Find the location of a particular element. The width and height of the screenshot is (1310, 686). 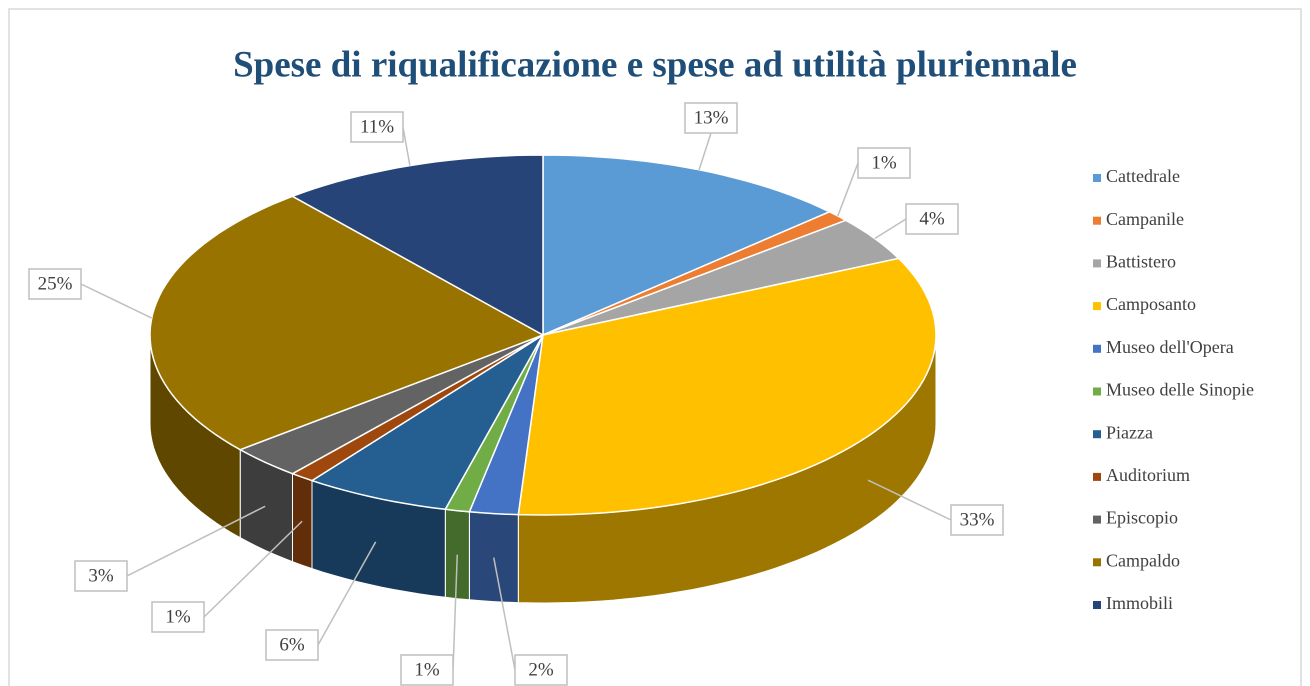

data-label: 13% is located at coordinates (711, 117).